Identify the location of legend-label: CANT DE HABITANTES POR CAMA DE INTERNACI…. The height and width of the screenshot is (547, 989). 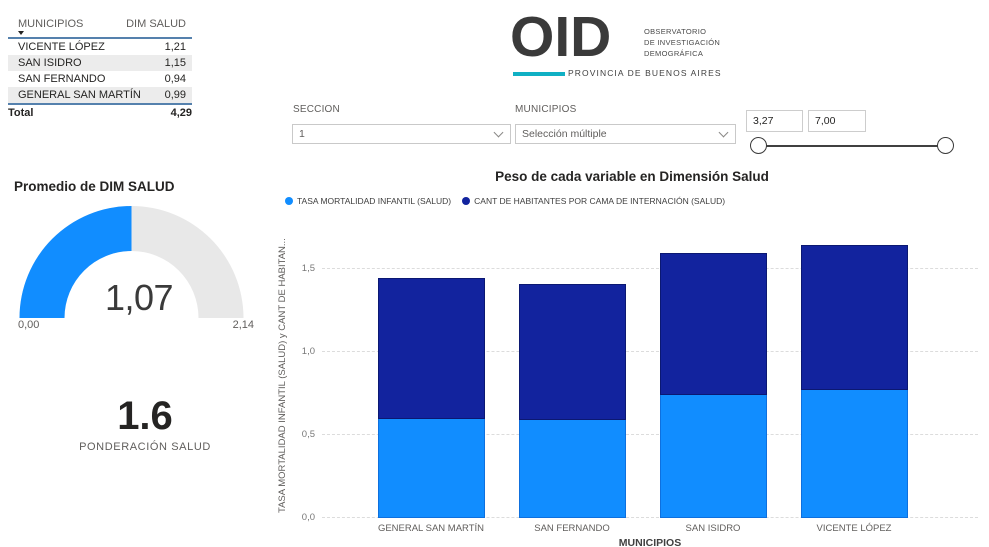
(600, 201).